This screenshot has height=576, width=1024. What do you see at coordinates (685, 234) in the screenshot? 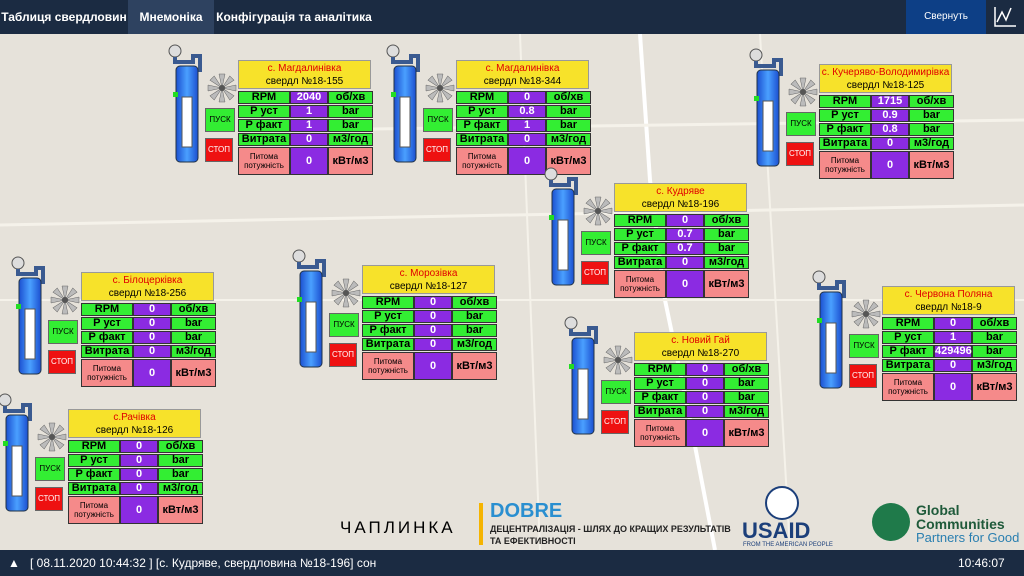
I see `value: 0.7` at bounding box center [685, 234].